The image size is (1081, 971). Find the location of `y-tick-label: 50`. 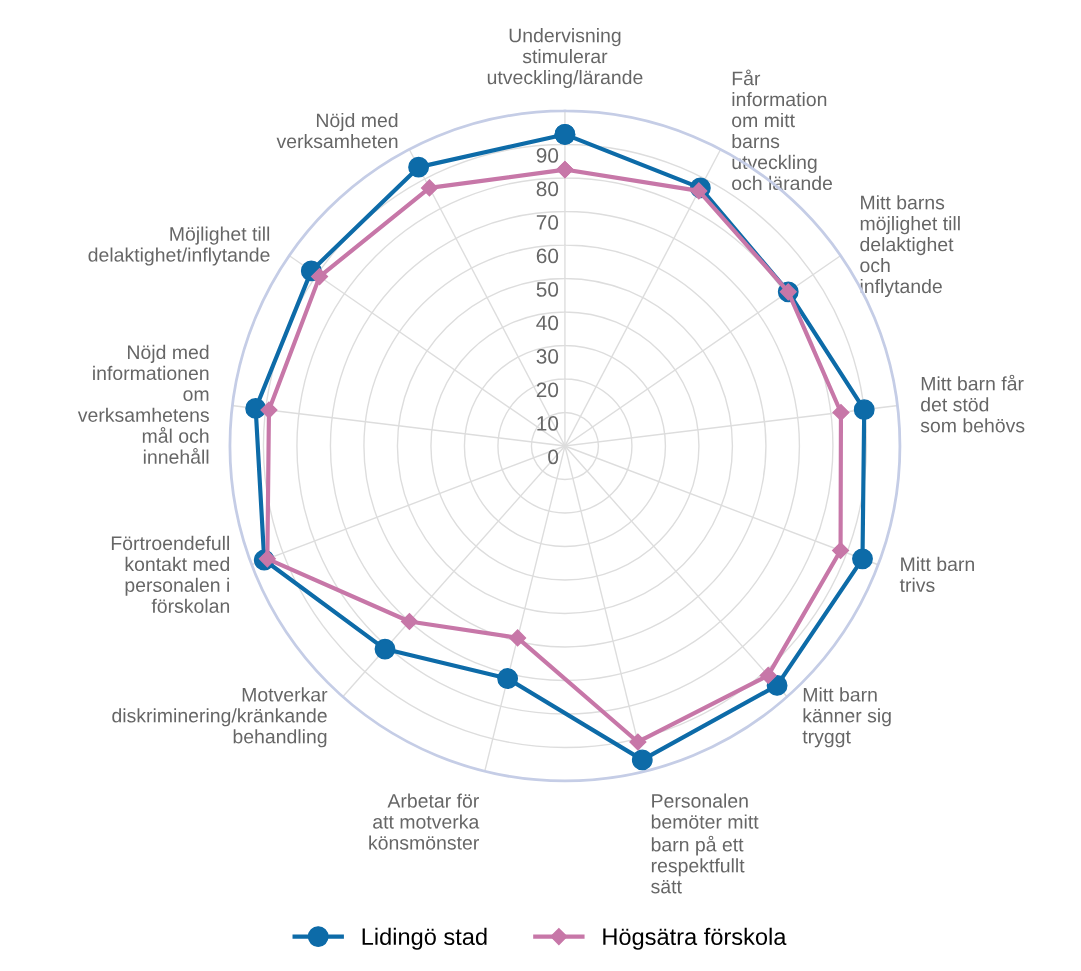

y-tick-label: 50 is located at coordinates (547, 289).